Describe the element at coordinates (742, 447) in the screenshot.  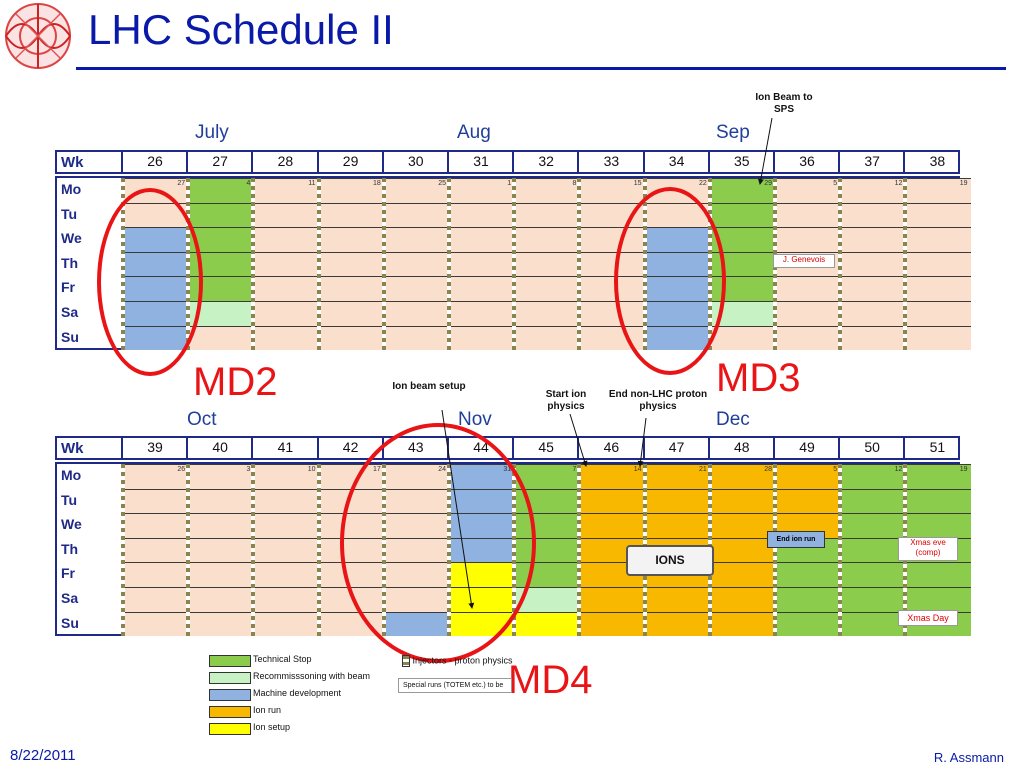
I see `bottom-week-number: 48` at that location.